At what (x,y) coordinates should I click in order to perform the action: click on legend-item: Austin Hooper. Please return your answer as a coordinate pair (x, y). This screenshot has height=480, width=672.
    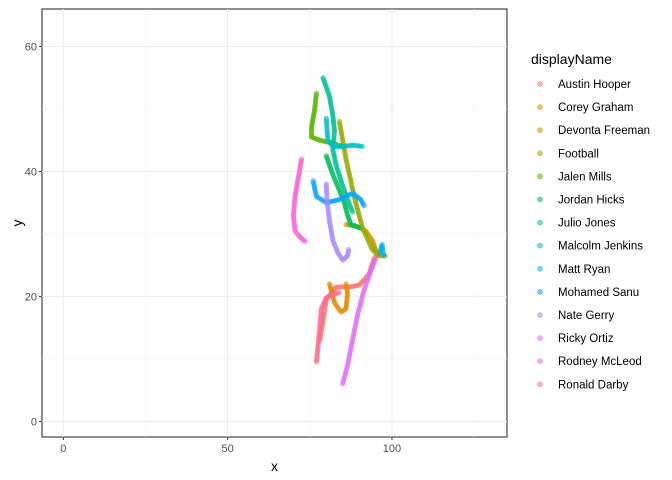
    Looking at the image, I should click on (584, 85).